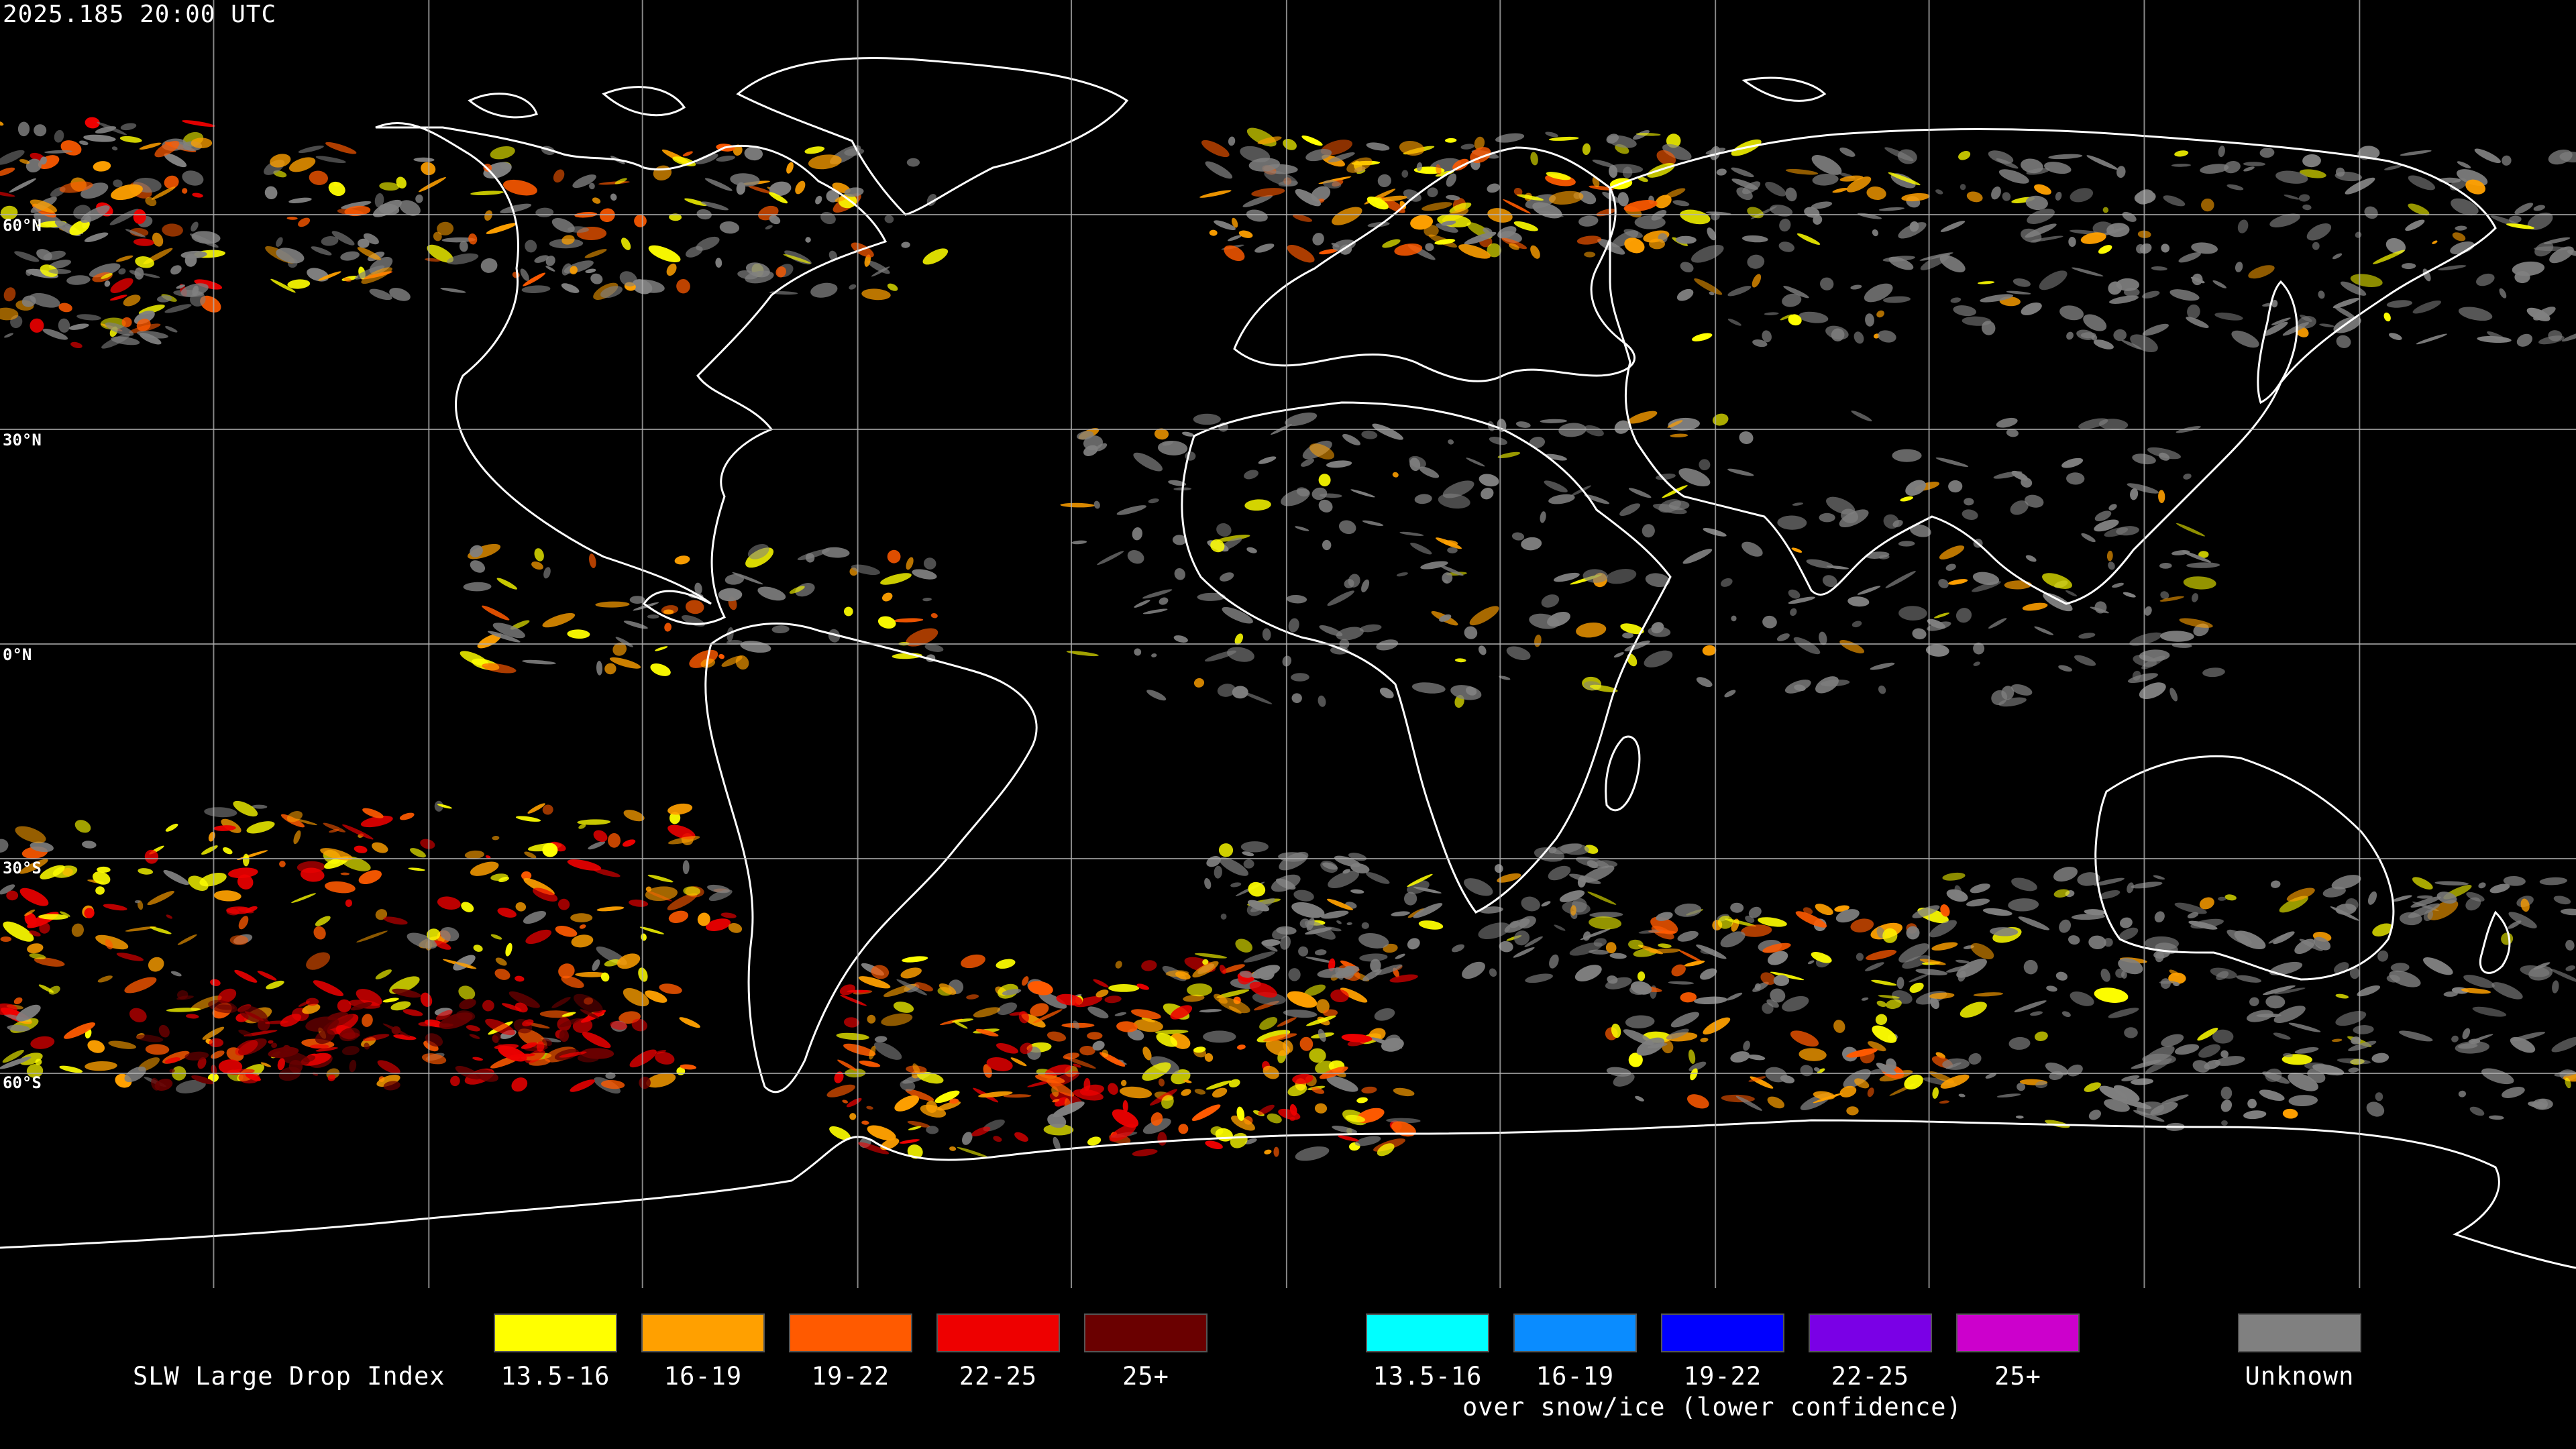 The width and height of the screenshot is (2576, 1449). What do you see at coordinates (140, 14) in the screenshot?
I see `timestamp: 2025.185 20:00 UTC` at bounding box center [140, 14].